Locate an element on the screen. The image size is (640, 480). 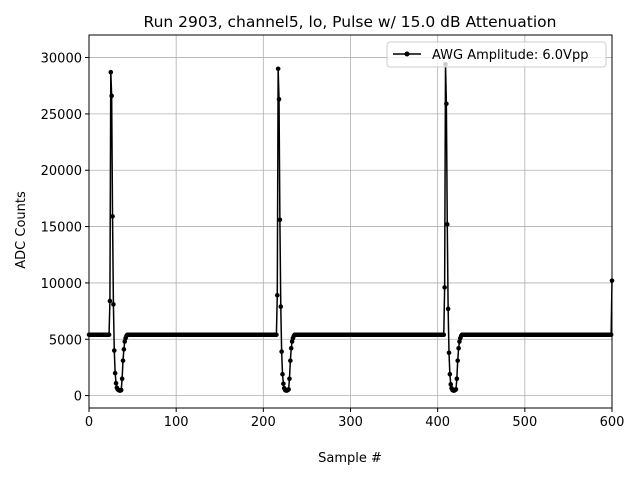
x-axis-label: Sample # is located at coordinates (350, 458).